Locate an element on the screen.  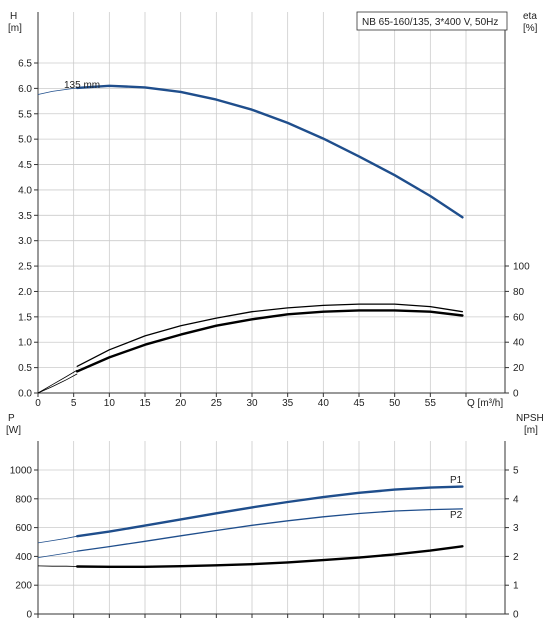
right-tick-label: 4 is located at coordinates (516, 499).